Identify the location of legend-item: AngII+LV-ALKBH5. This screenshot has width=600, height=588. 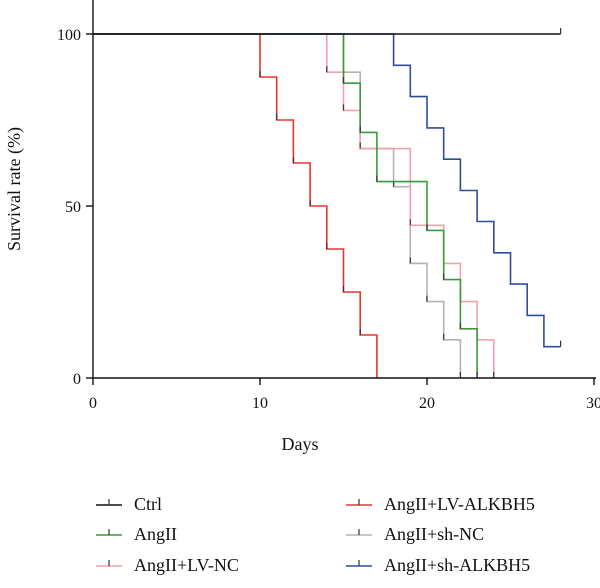
(440, 504).